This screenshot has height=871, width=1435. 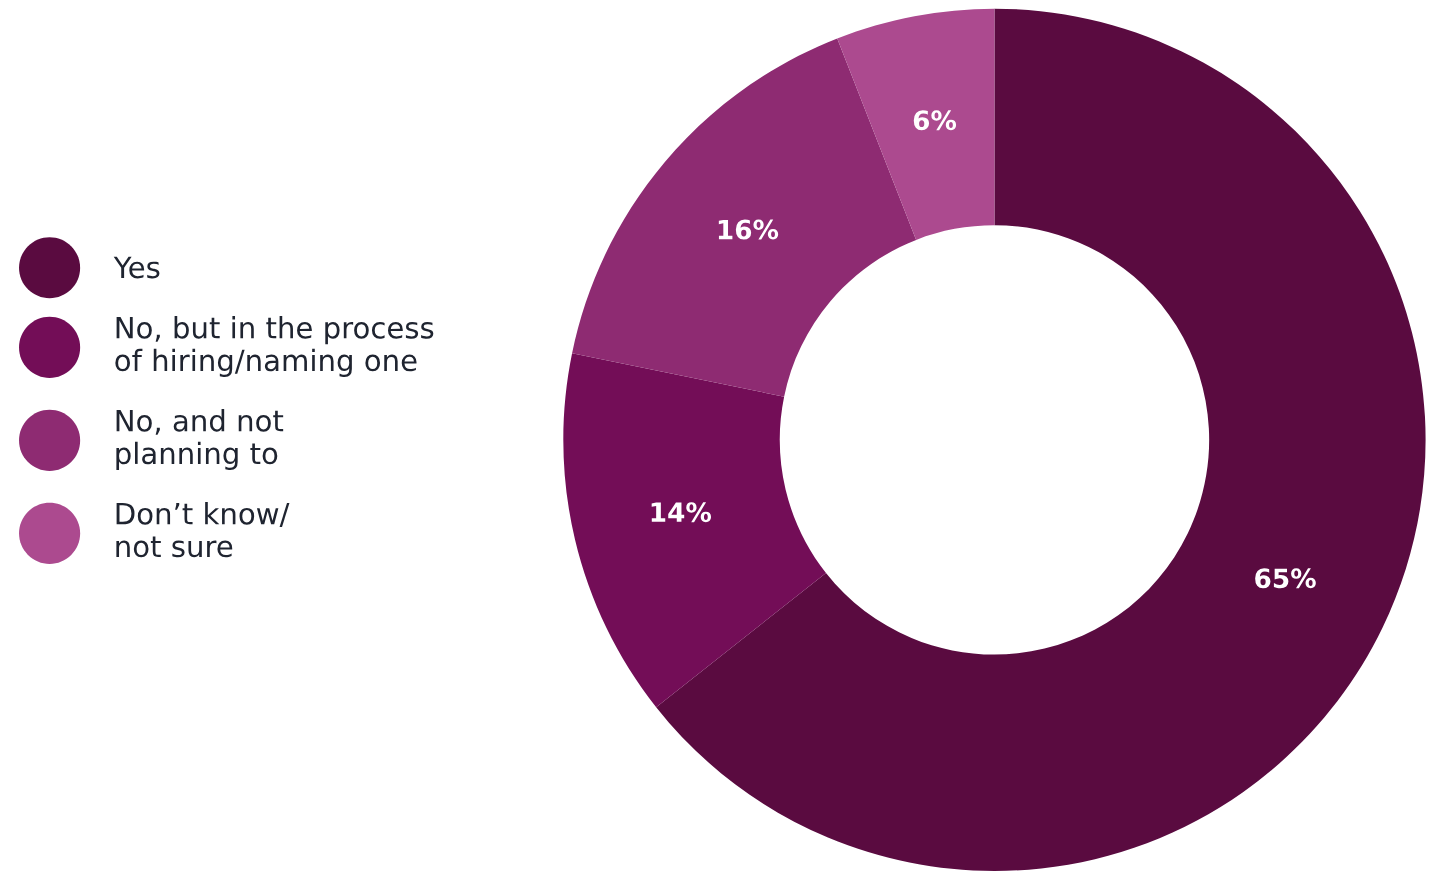 What do you see at coordinates (274, 346) in the screenshot?
I see `legend-label: No, but in the process of hiring/naming one` at bounding box center [274, 346].